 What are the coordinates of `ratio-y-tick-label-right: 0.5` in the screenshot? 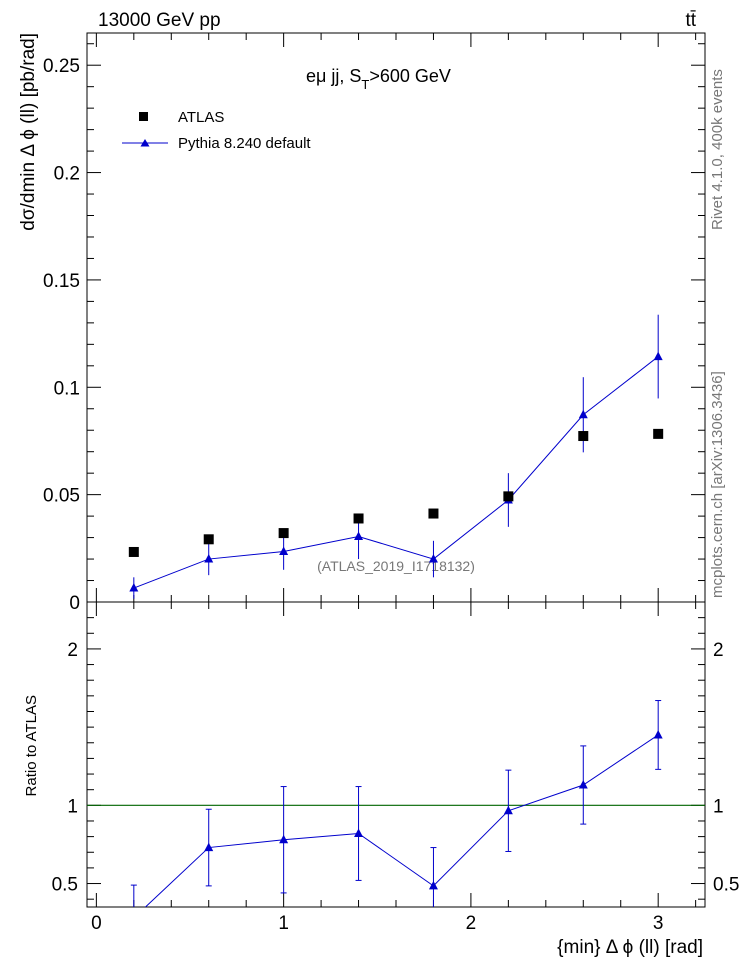 It's located at (726, 885).